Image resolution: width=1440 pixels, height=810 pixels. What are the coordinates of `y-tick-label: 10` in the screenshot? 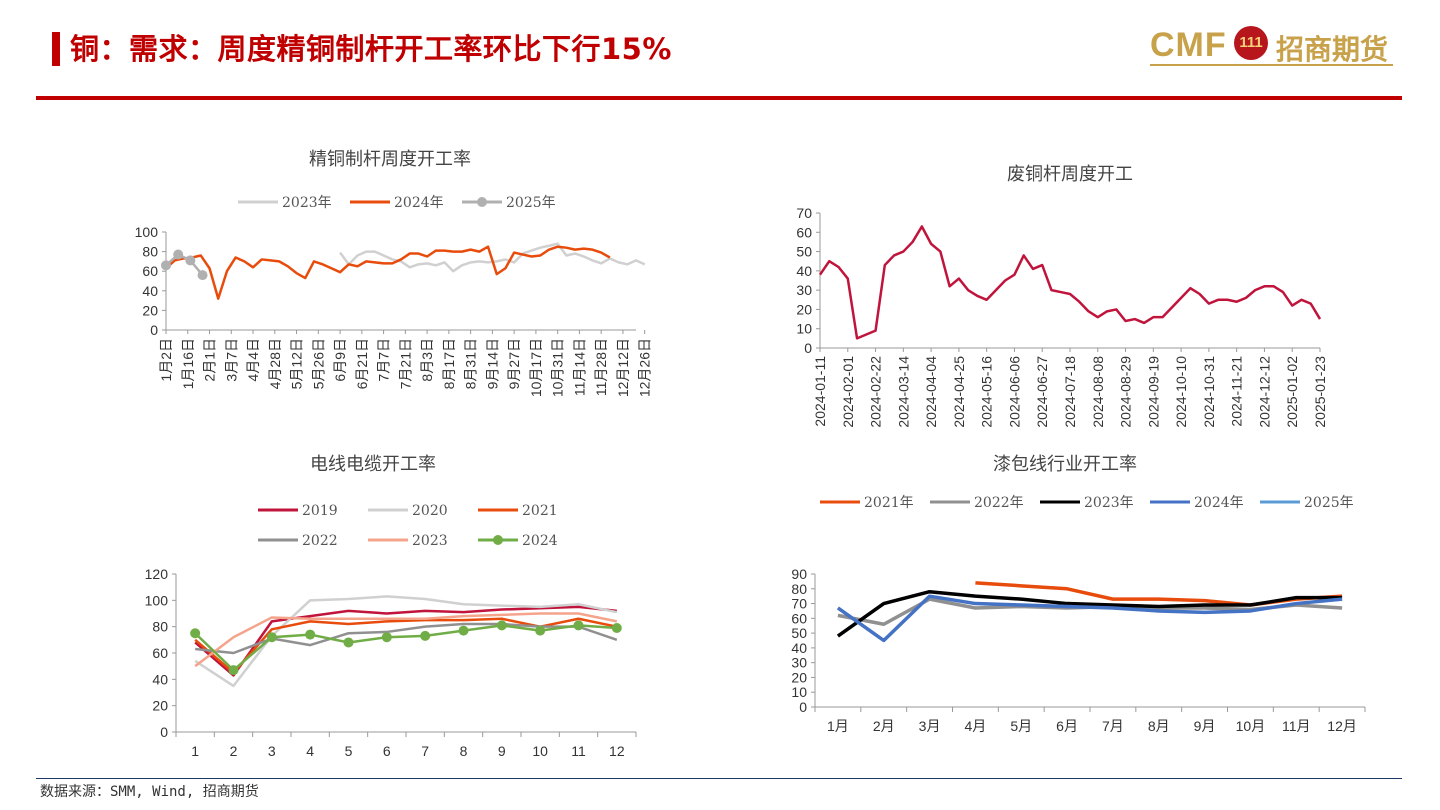 It's located at (804, 329).